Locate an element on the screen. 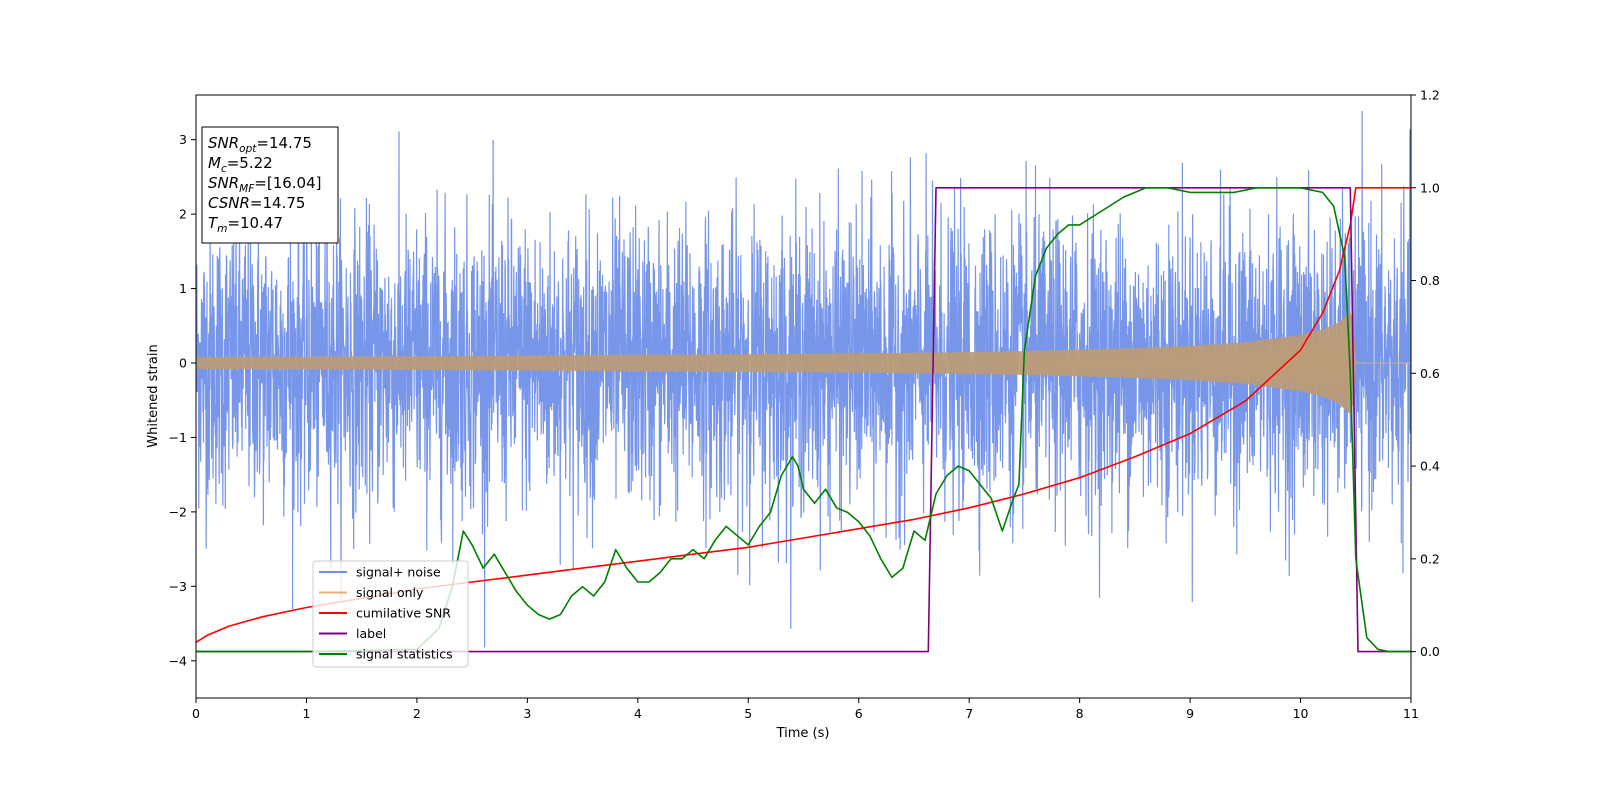 This screenshot has width=1600, height=800. y-right-tick-label: 1.2 is located at coordinates (1430, 95).